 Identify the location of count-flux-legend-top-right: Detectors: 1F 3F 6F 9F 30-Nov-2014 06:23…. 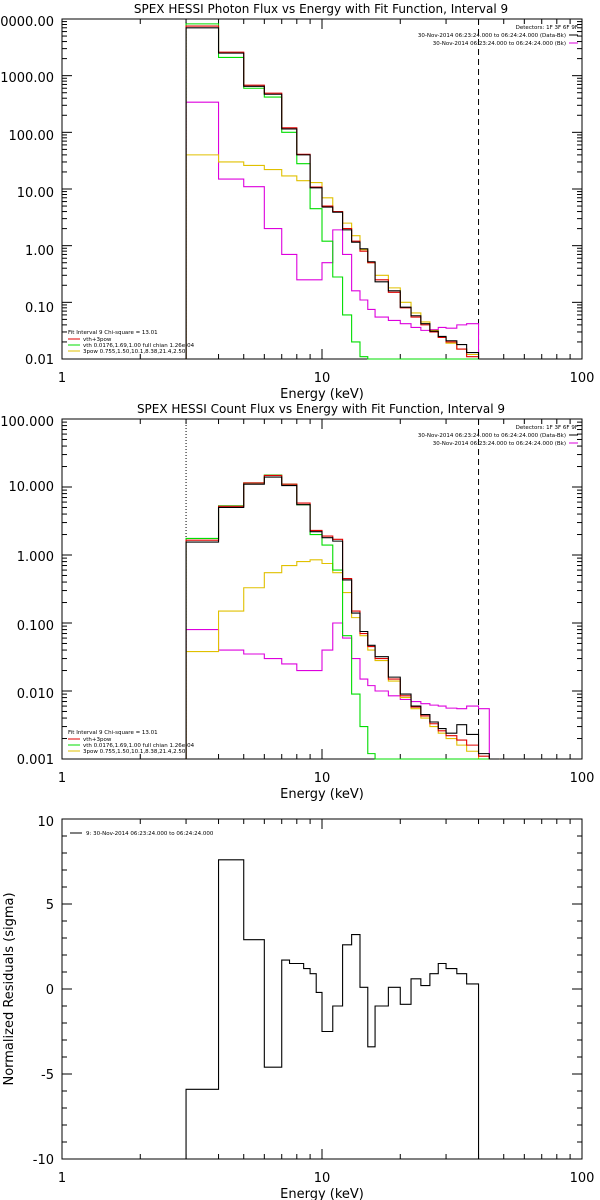
(498, 436).